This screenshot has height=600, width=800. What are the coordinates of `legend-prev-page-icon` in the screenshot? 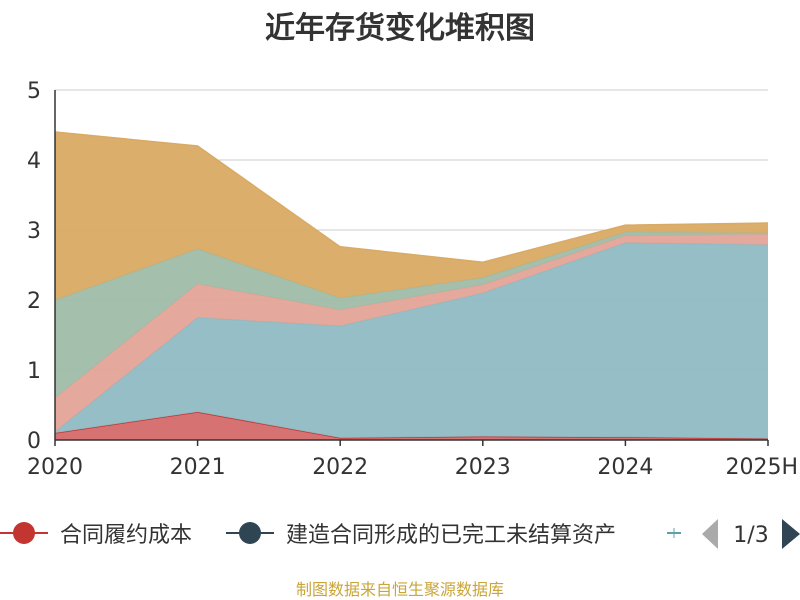 It's located at (710, 534).